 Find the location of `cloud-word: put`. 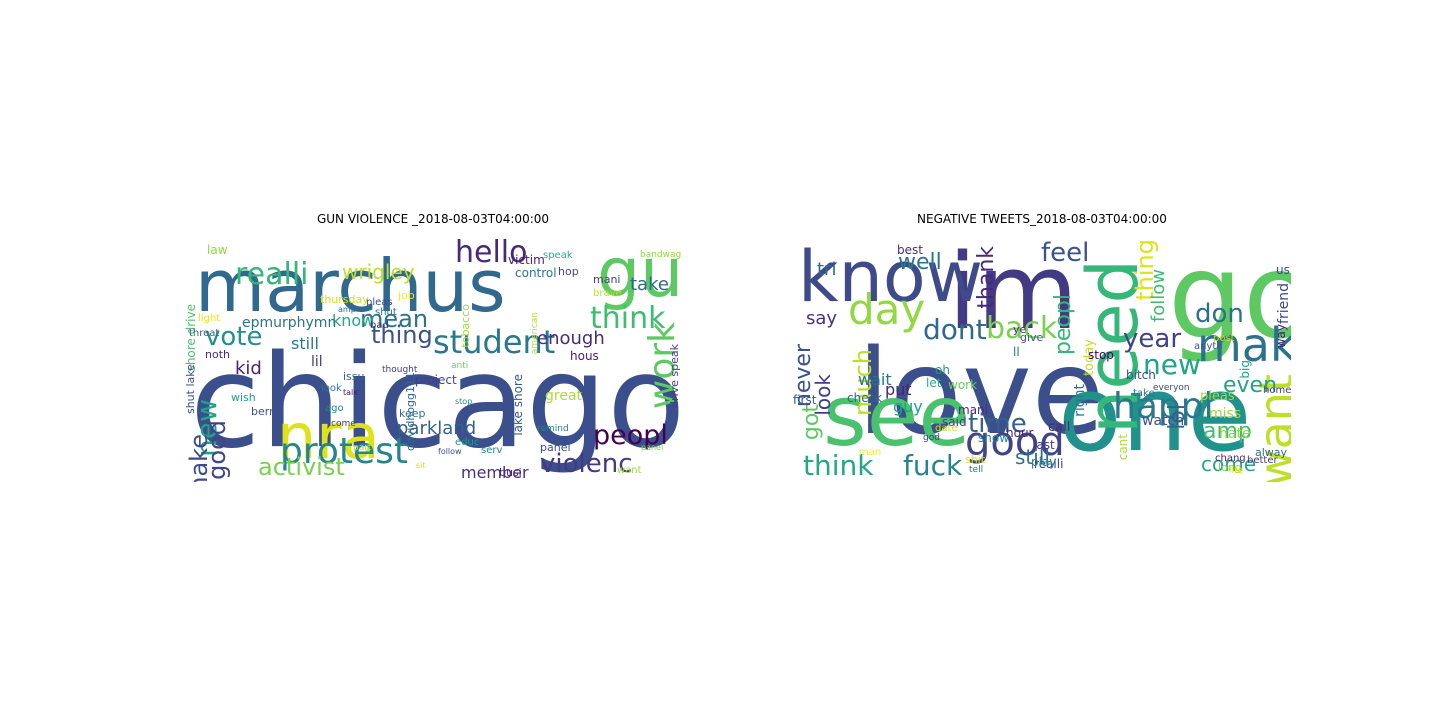

cloud-word: put is located at coordinates (898, 389).